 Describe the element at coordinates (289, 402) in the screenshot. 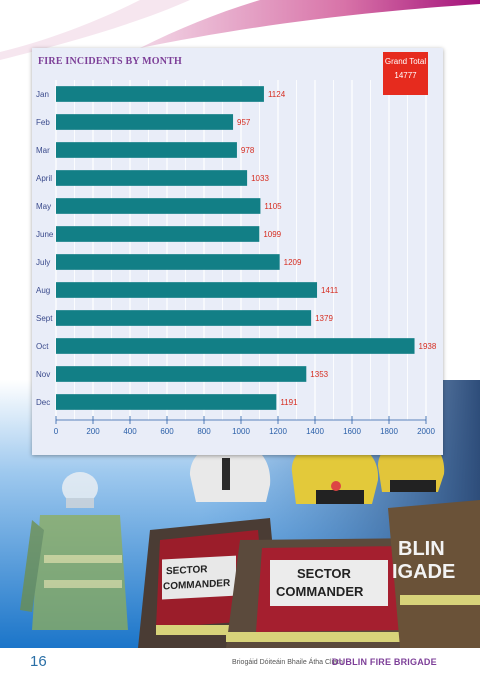

I see `data-label: 1191` at that location.